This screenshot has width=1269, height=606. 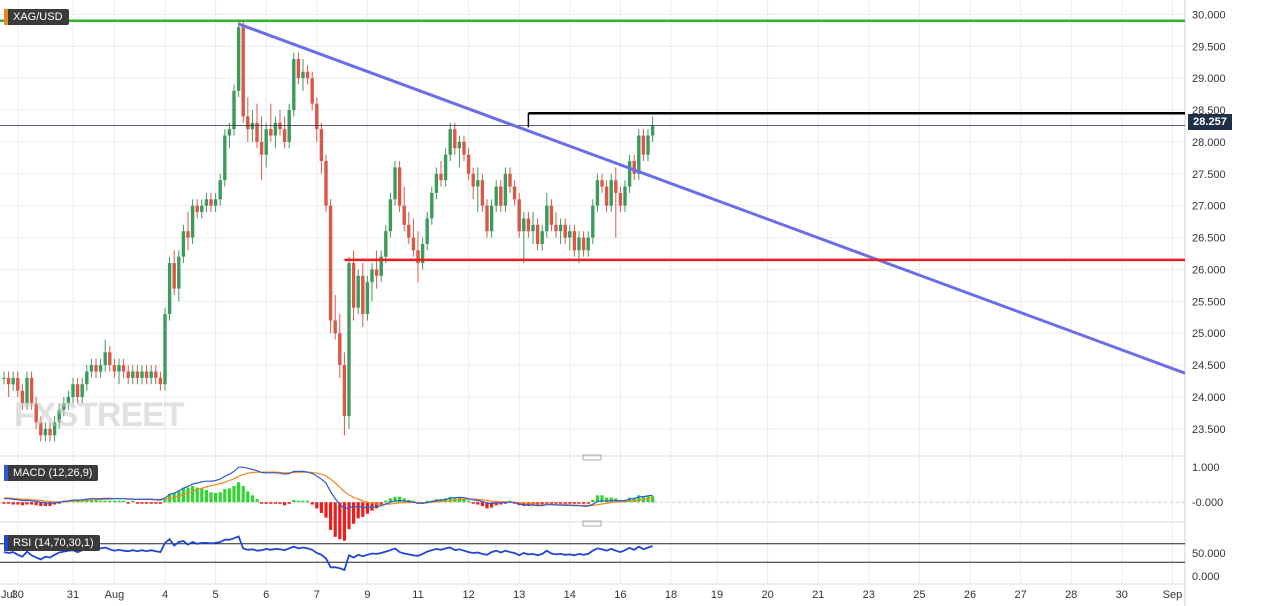 What do you see at coordinates (1209, 398) in the screenshot?
I see `price-axis-tick-label: 24.000` at bounding box center [1209, 398].